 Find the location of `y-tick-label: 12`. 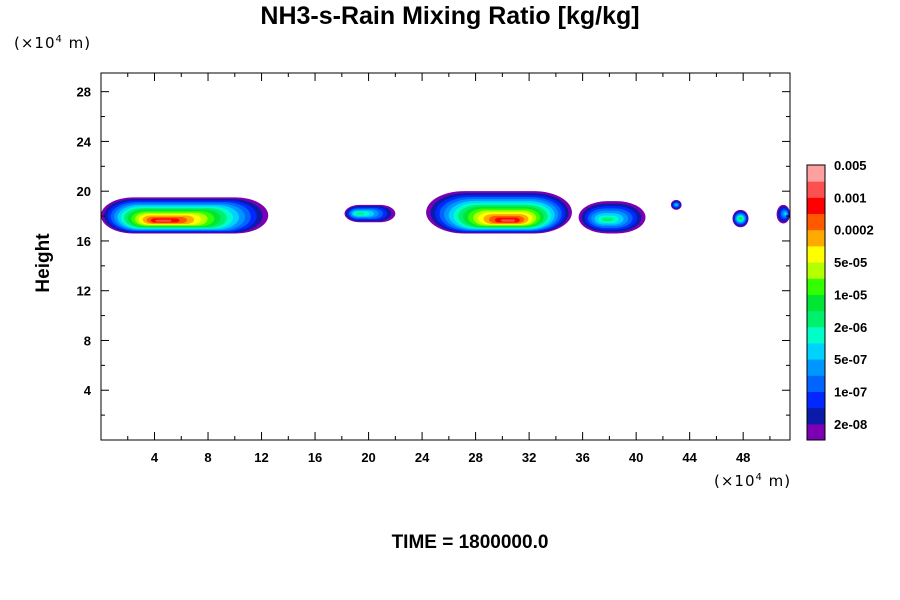

y-tick-label: 12 is located at coordinates (84, 291).